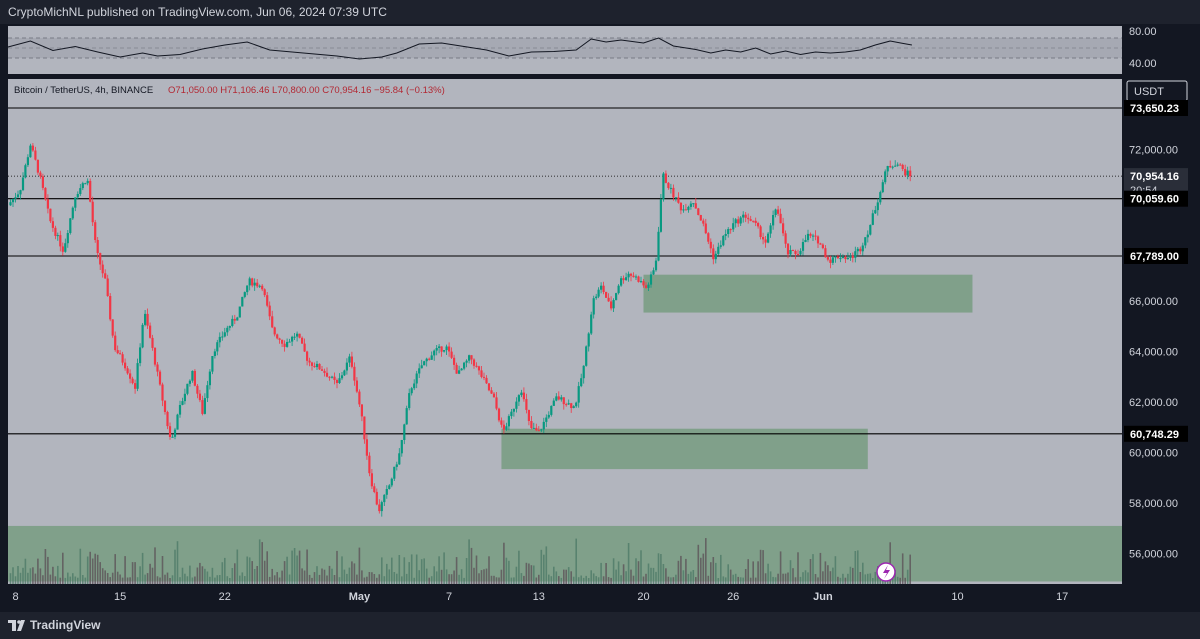 This screenshot has height=639, width=1200. Describe the element at coordinates (1154, 109) in the screenshot. I see `price-level-label: 73,650.23` at that location.